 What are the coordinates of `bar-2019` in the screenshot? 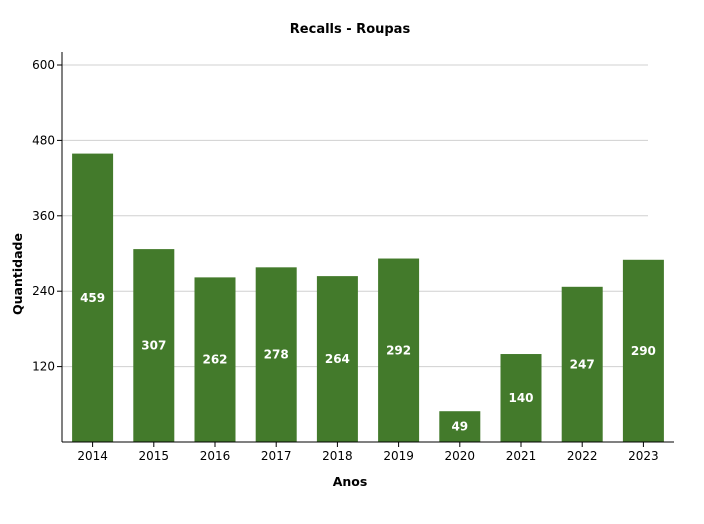 It's located at (399, 350).